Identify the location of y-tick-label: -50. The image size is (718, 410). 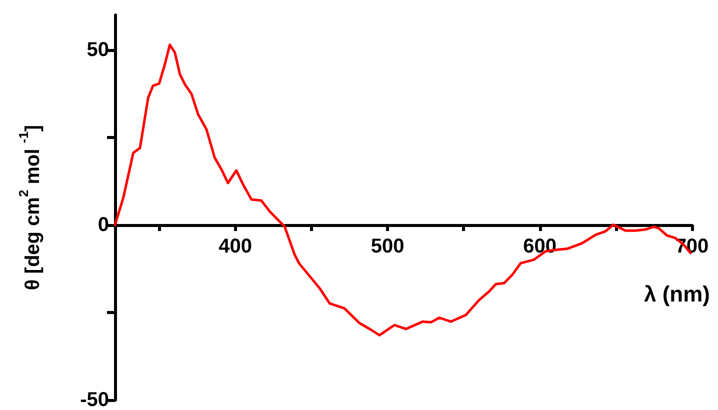
(94, 399).